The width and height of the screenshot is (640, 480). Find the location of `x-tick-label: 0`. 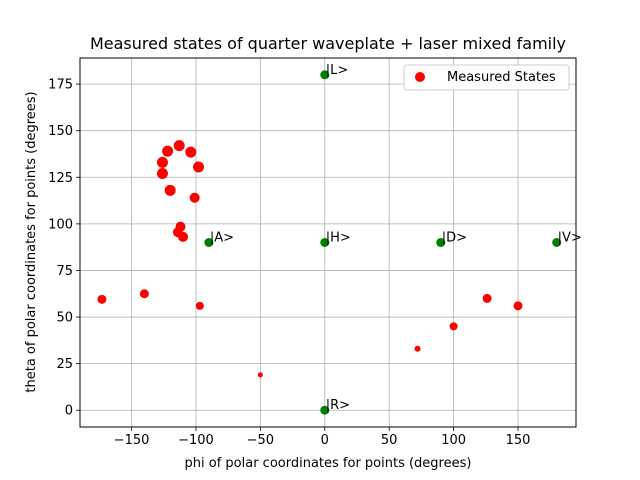

x-tick-label: 0 is located at coordinates (325, 440).